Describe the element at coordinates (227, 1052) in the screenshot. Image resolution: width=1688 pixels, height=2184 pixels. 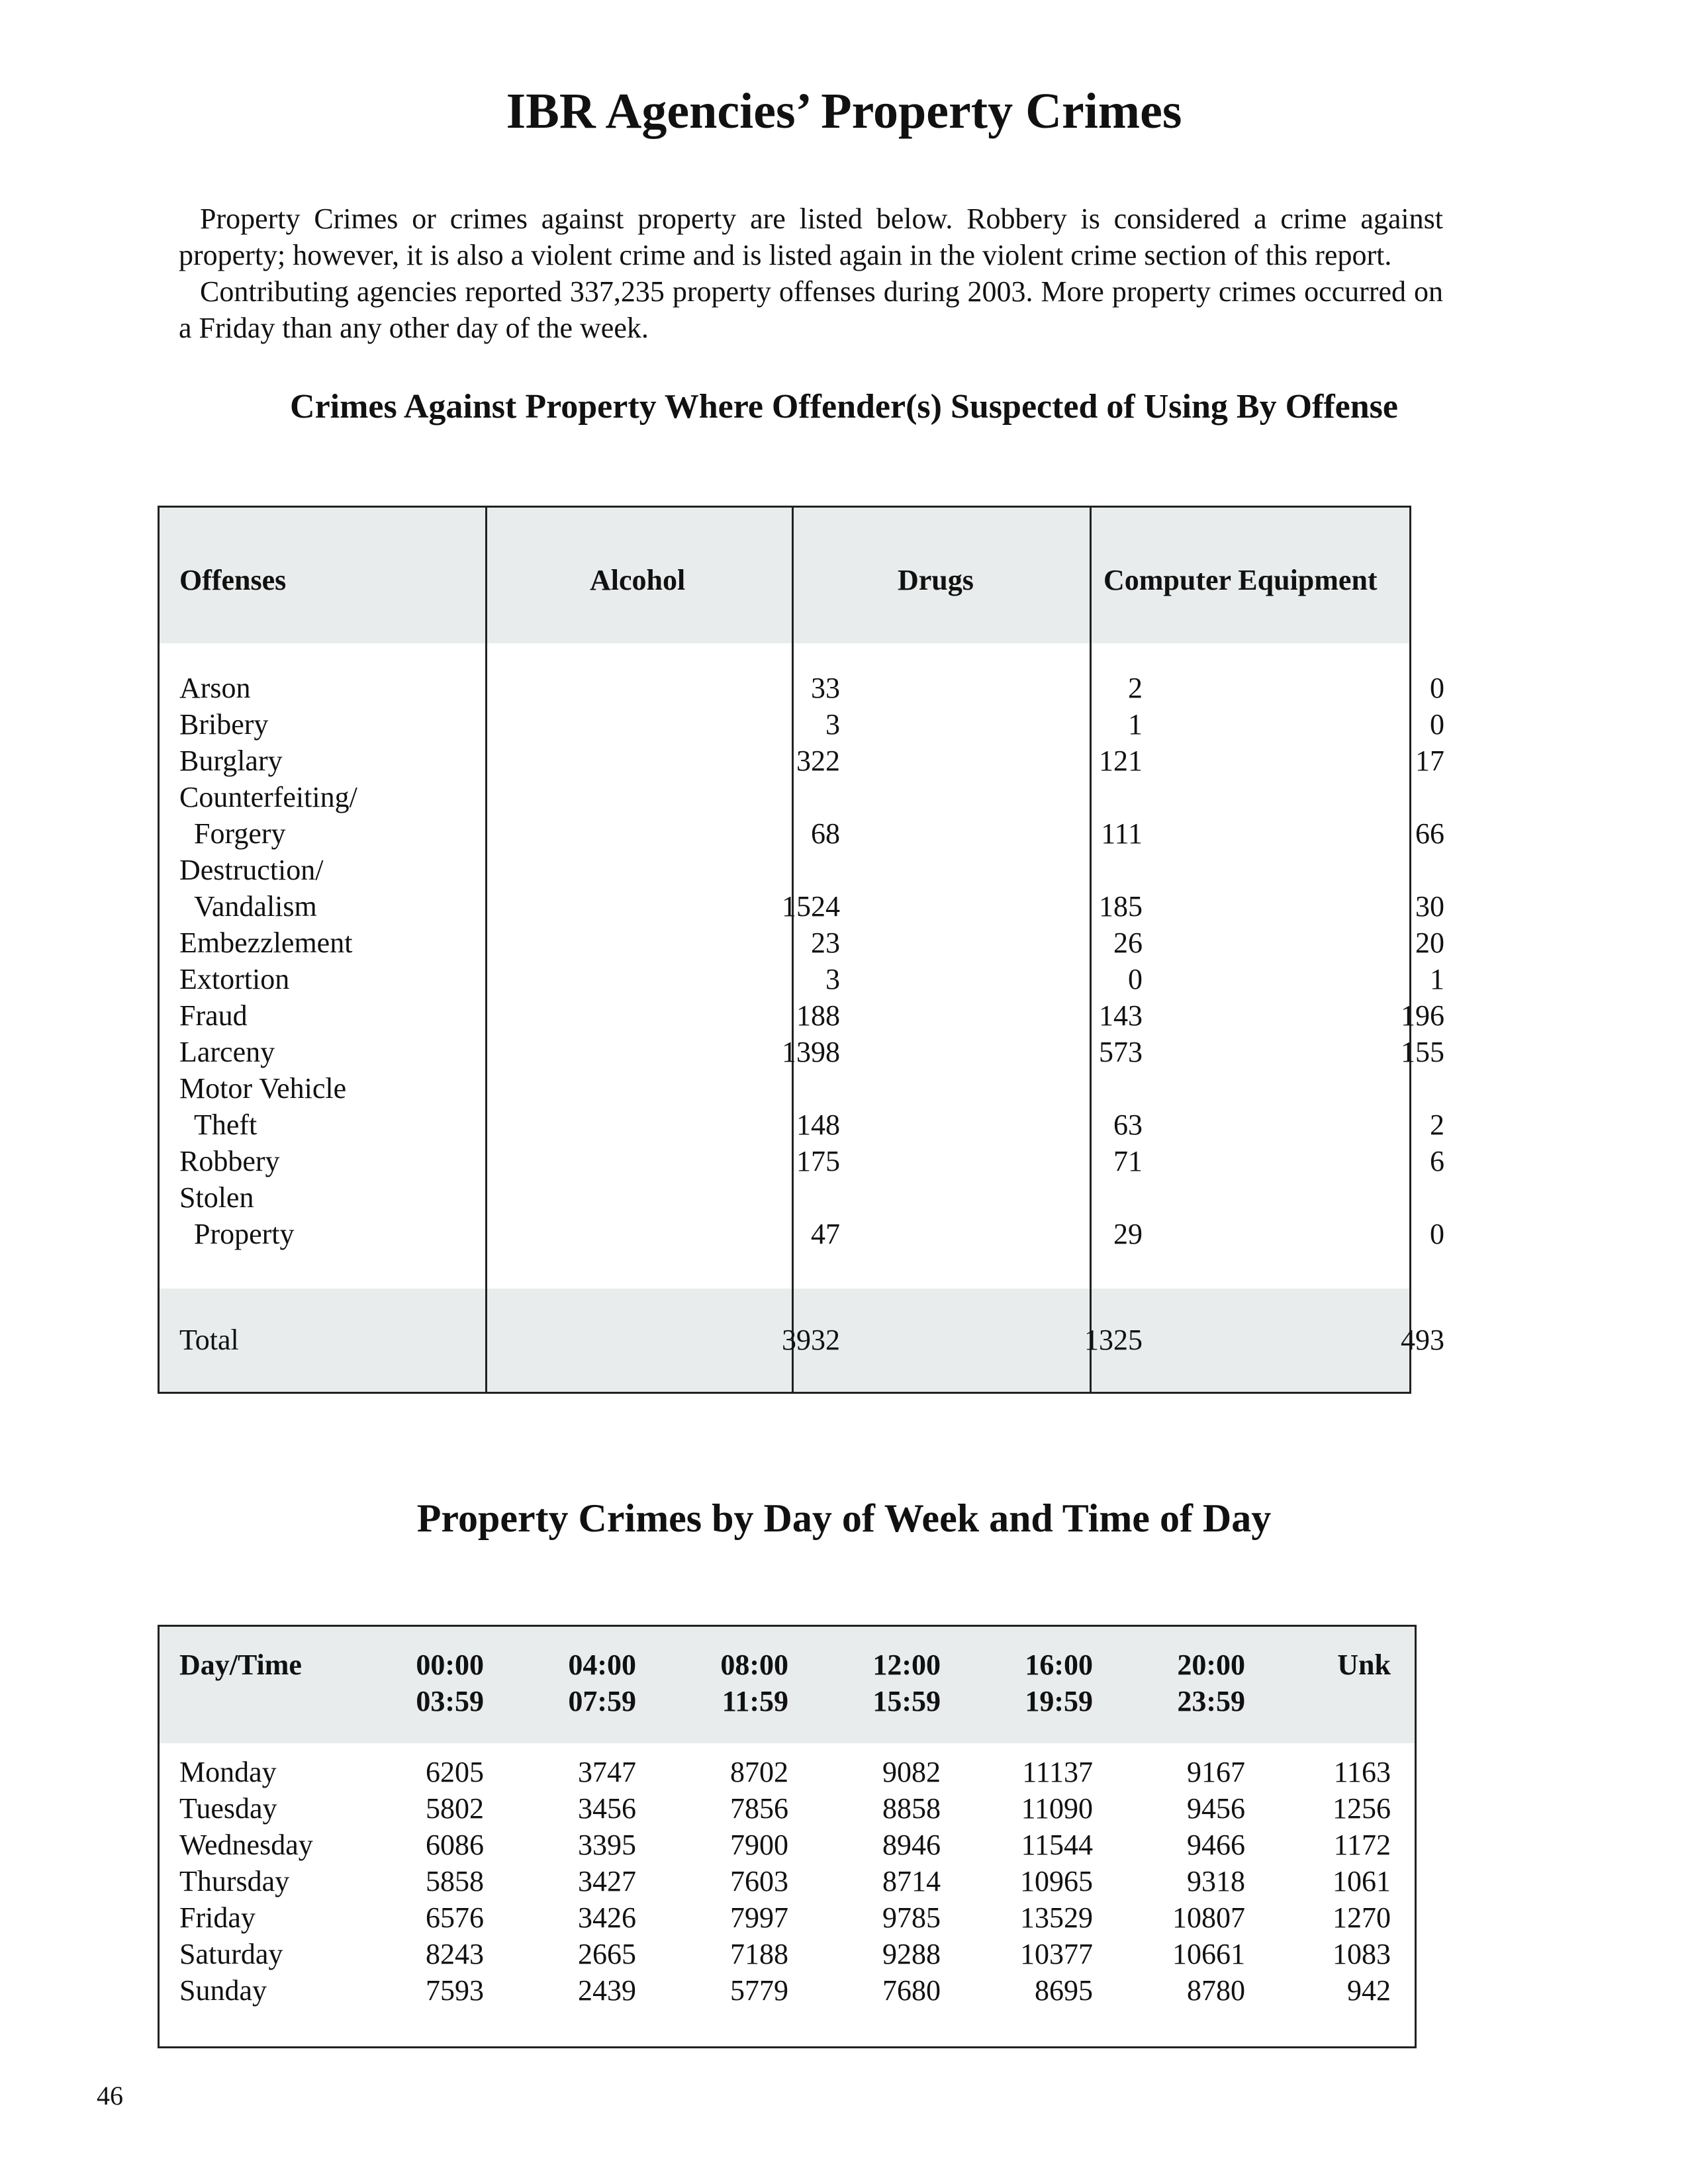
I see `offense-name: Larceny` at that location.